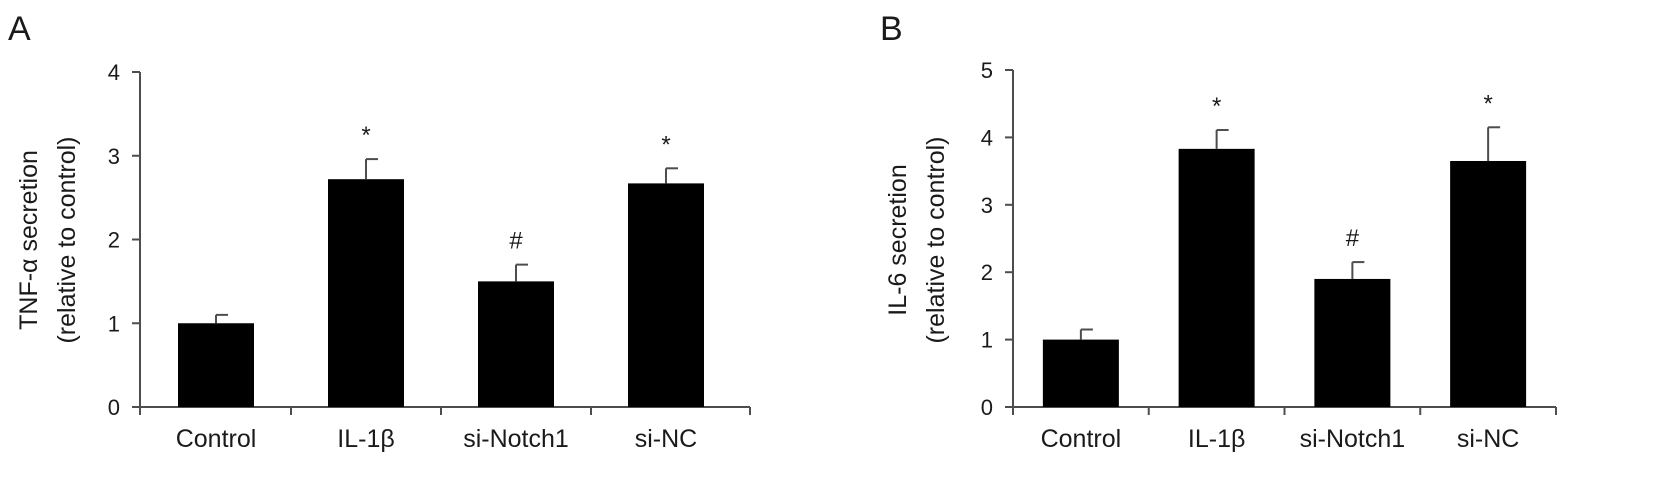  I want to click on panel-b-significance-mark: #, so click(1353, 238).